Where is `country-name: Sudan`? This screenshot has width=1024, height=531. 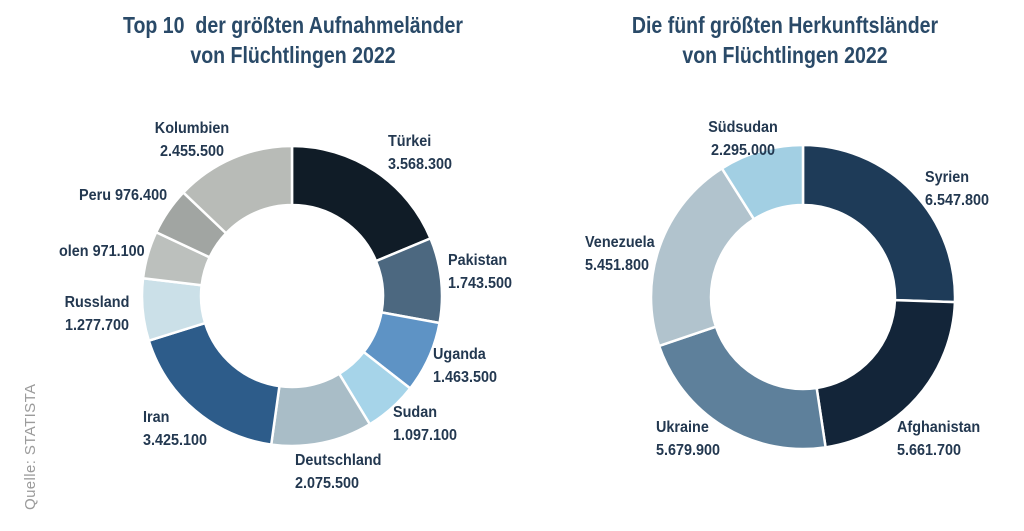 country-name: Sudan is located at coordinates (415, 412).